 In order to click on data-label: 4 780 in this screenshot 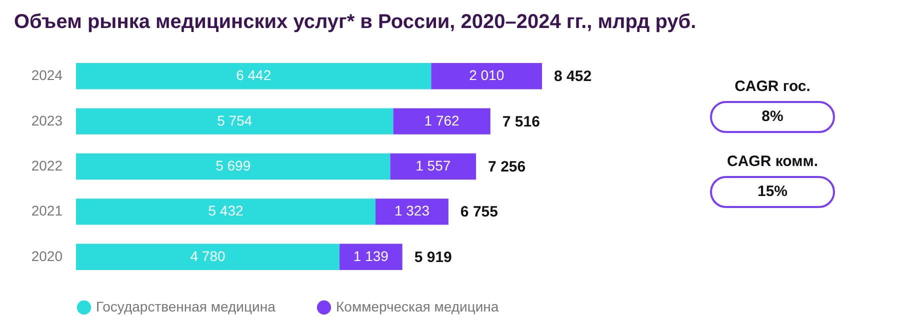, I will do `click(208, 256)`.